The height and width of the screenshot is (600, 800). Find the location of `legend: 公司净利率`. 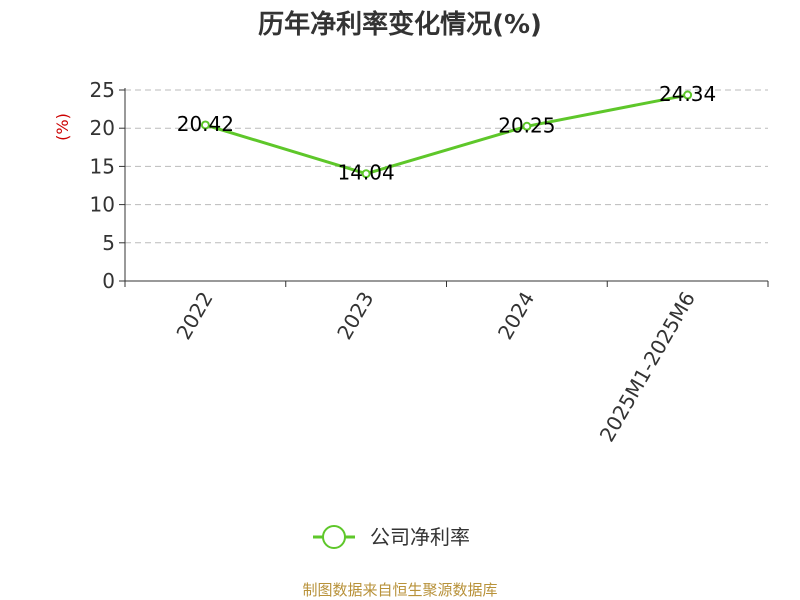

legend: 公司净利率 is located at coordinates (391, 537).